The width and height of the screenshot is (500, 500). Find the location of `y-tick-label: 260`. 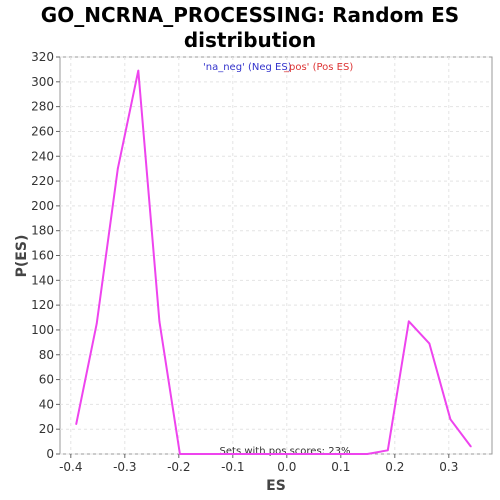

y-tick-label: 260 is located at coordinates (42, 131).